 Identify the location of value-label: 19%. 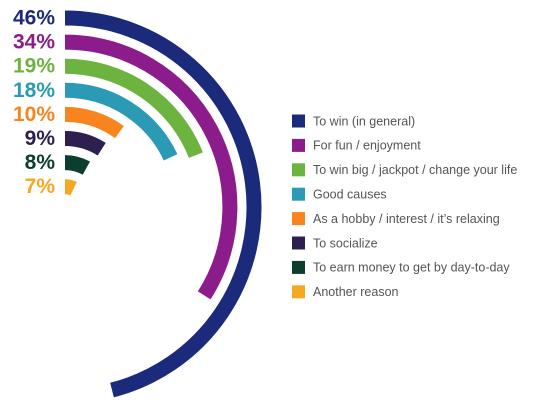
(34, 66).